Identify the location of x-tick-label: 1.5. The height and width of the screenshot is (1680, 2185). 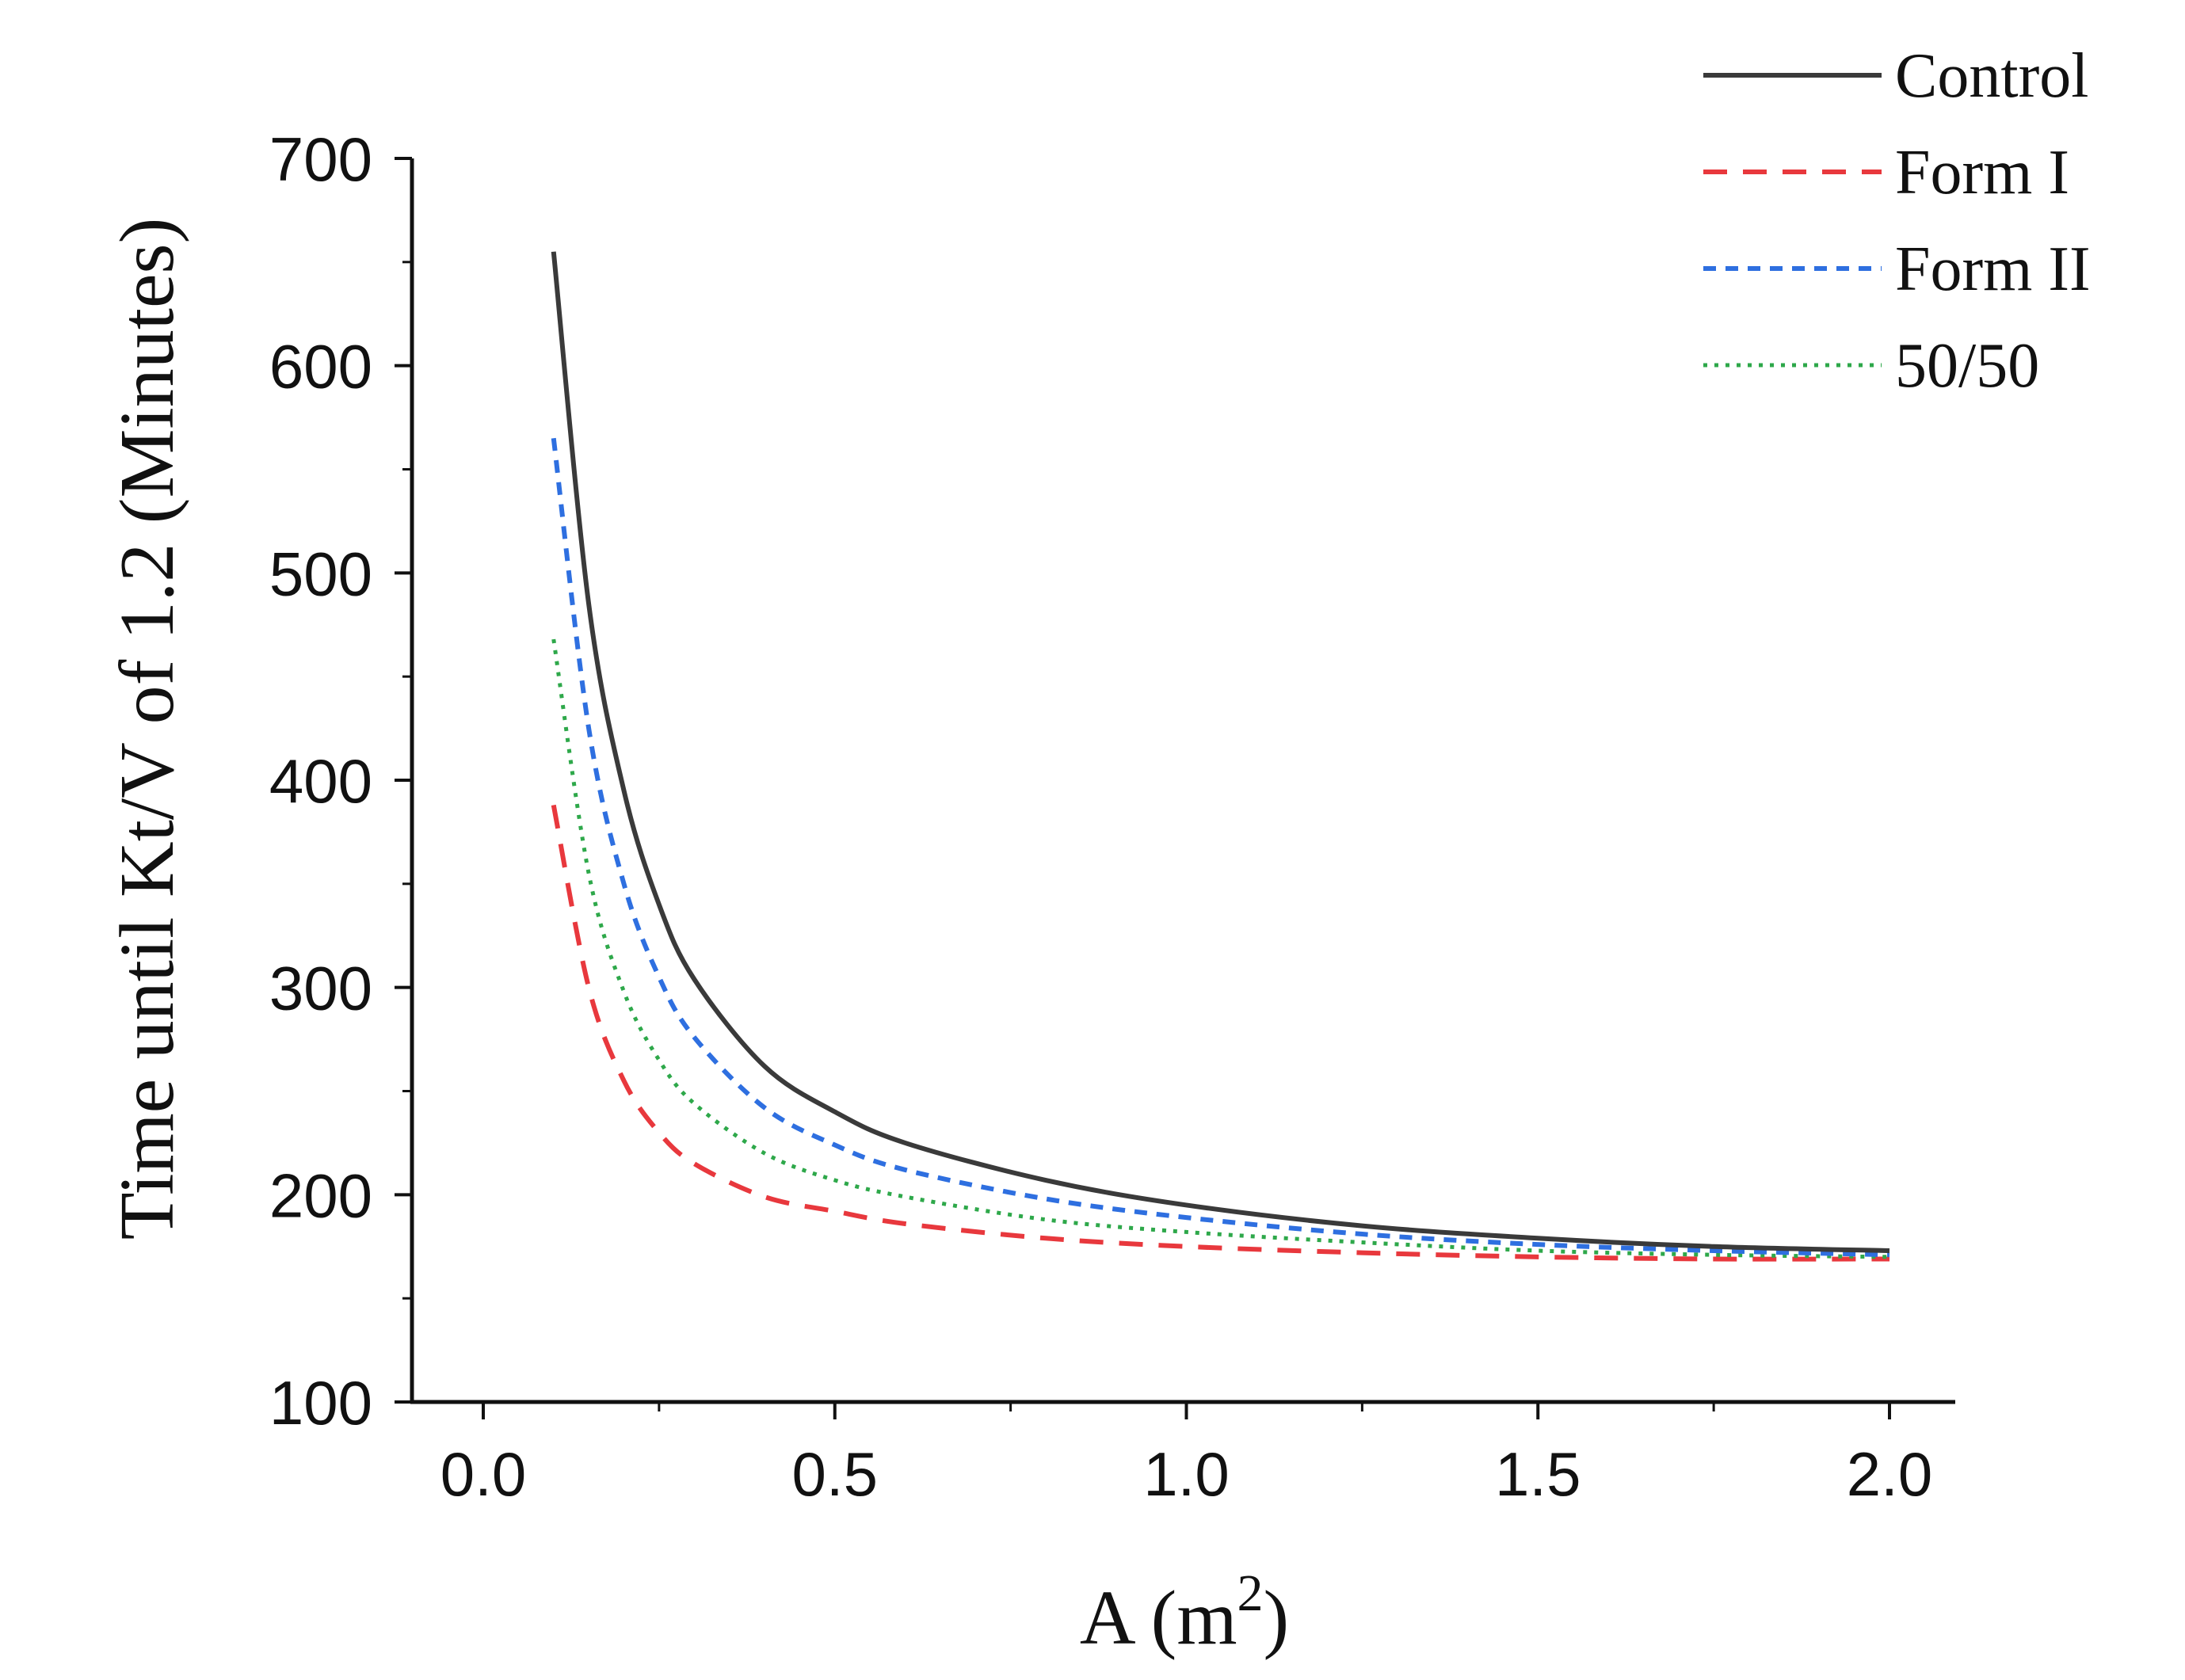
(1538, 1474).